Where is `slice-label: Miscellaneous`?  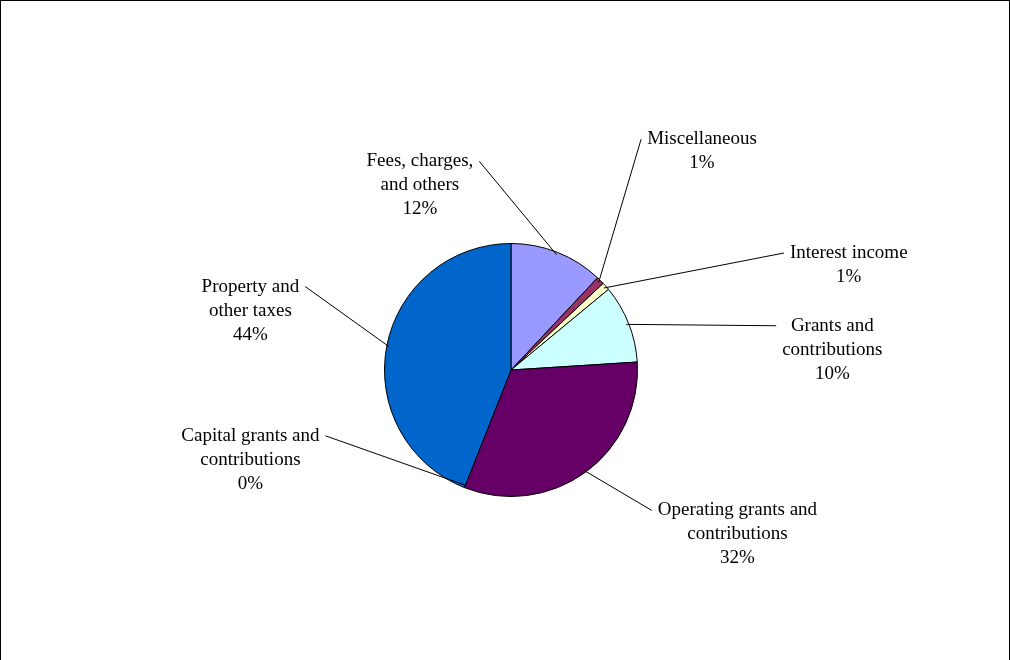
slice-label: Miscellaneous is located at coordinates (702, 138).